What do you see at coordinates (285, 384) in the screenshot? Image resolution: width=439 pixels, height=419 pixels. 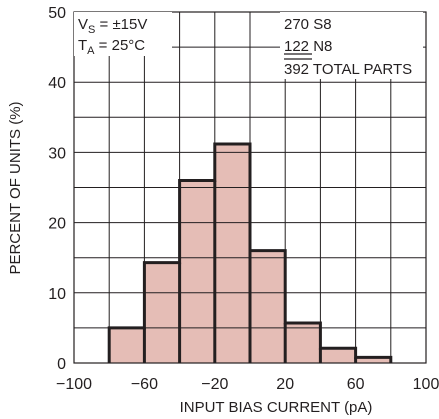 I see `x-tick-label: 20` at bounding box center [285, 384].